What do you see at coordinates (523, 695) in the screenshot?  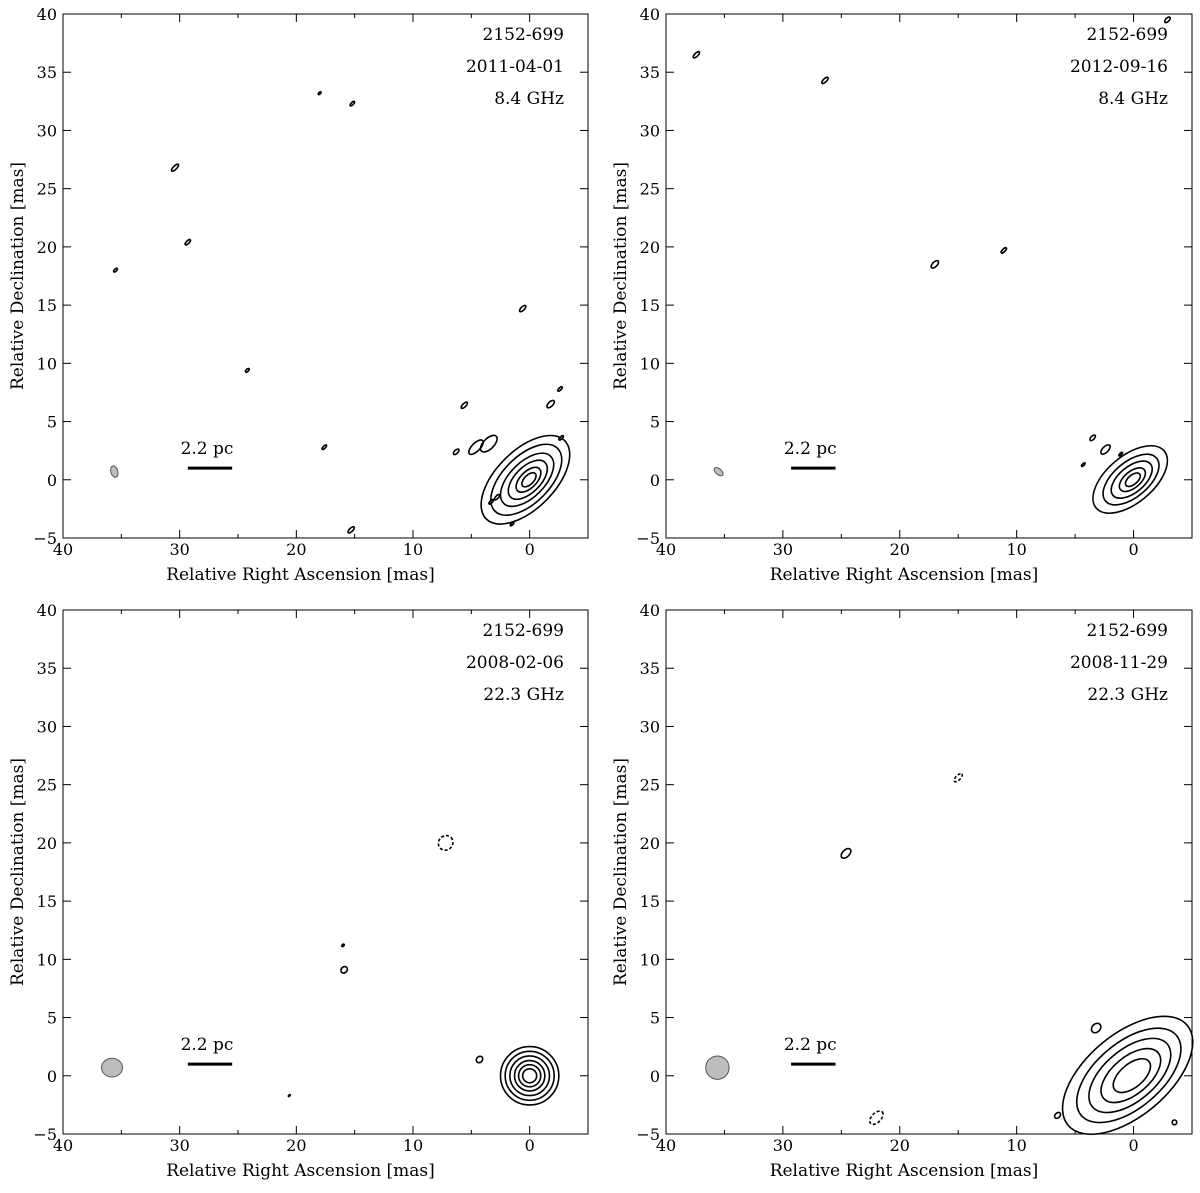 I see `frequency-label: 22.3 GHz` at bounding box center [523, 695].